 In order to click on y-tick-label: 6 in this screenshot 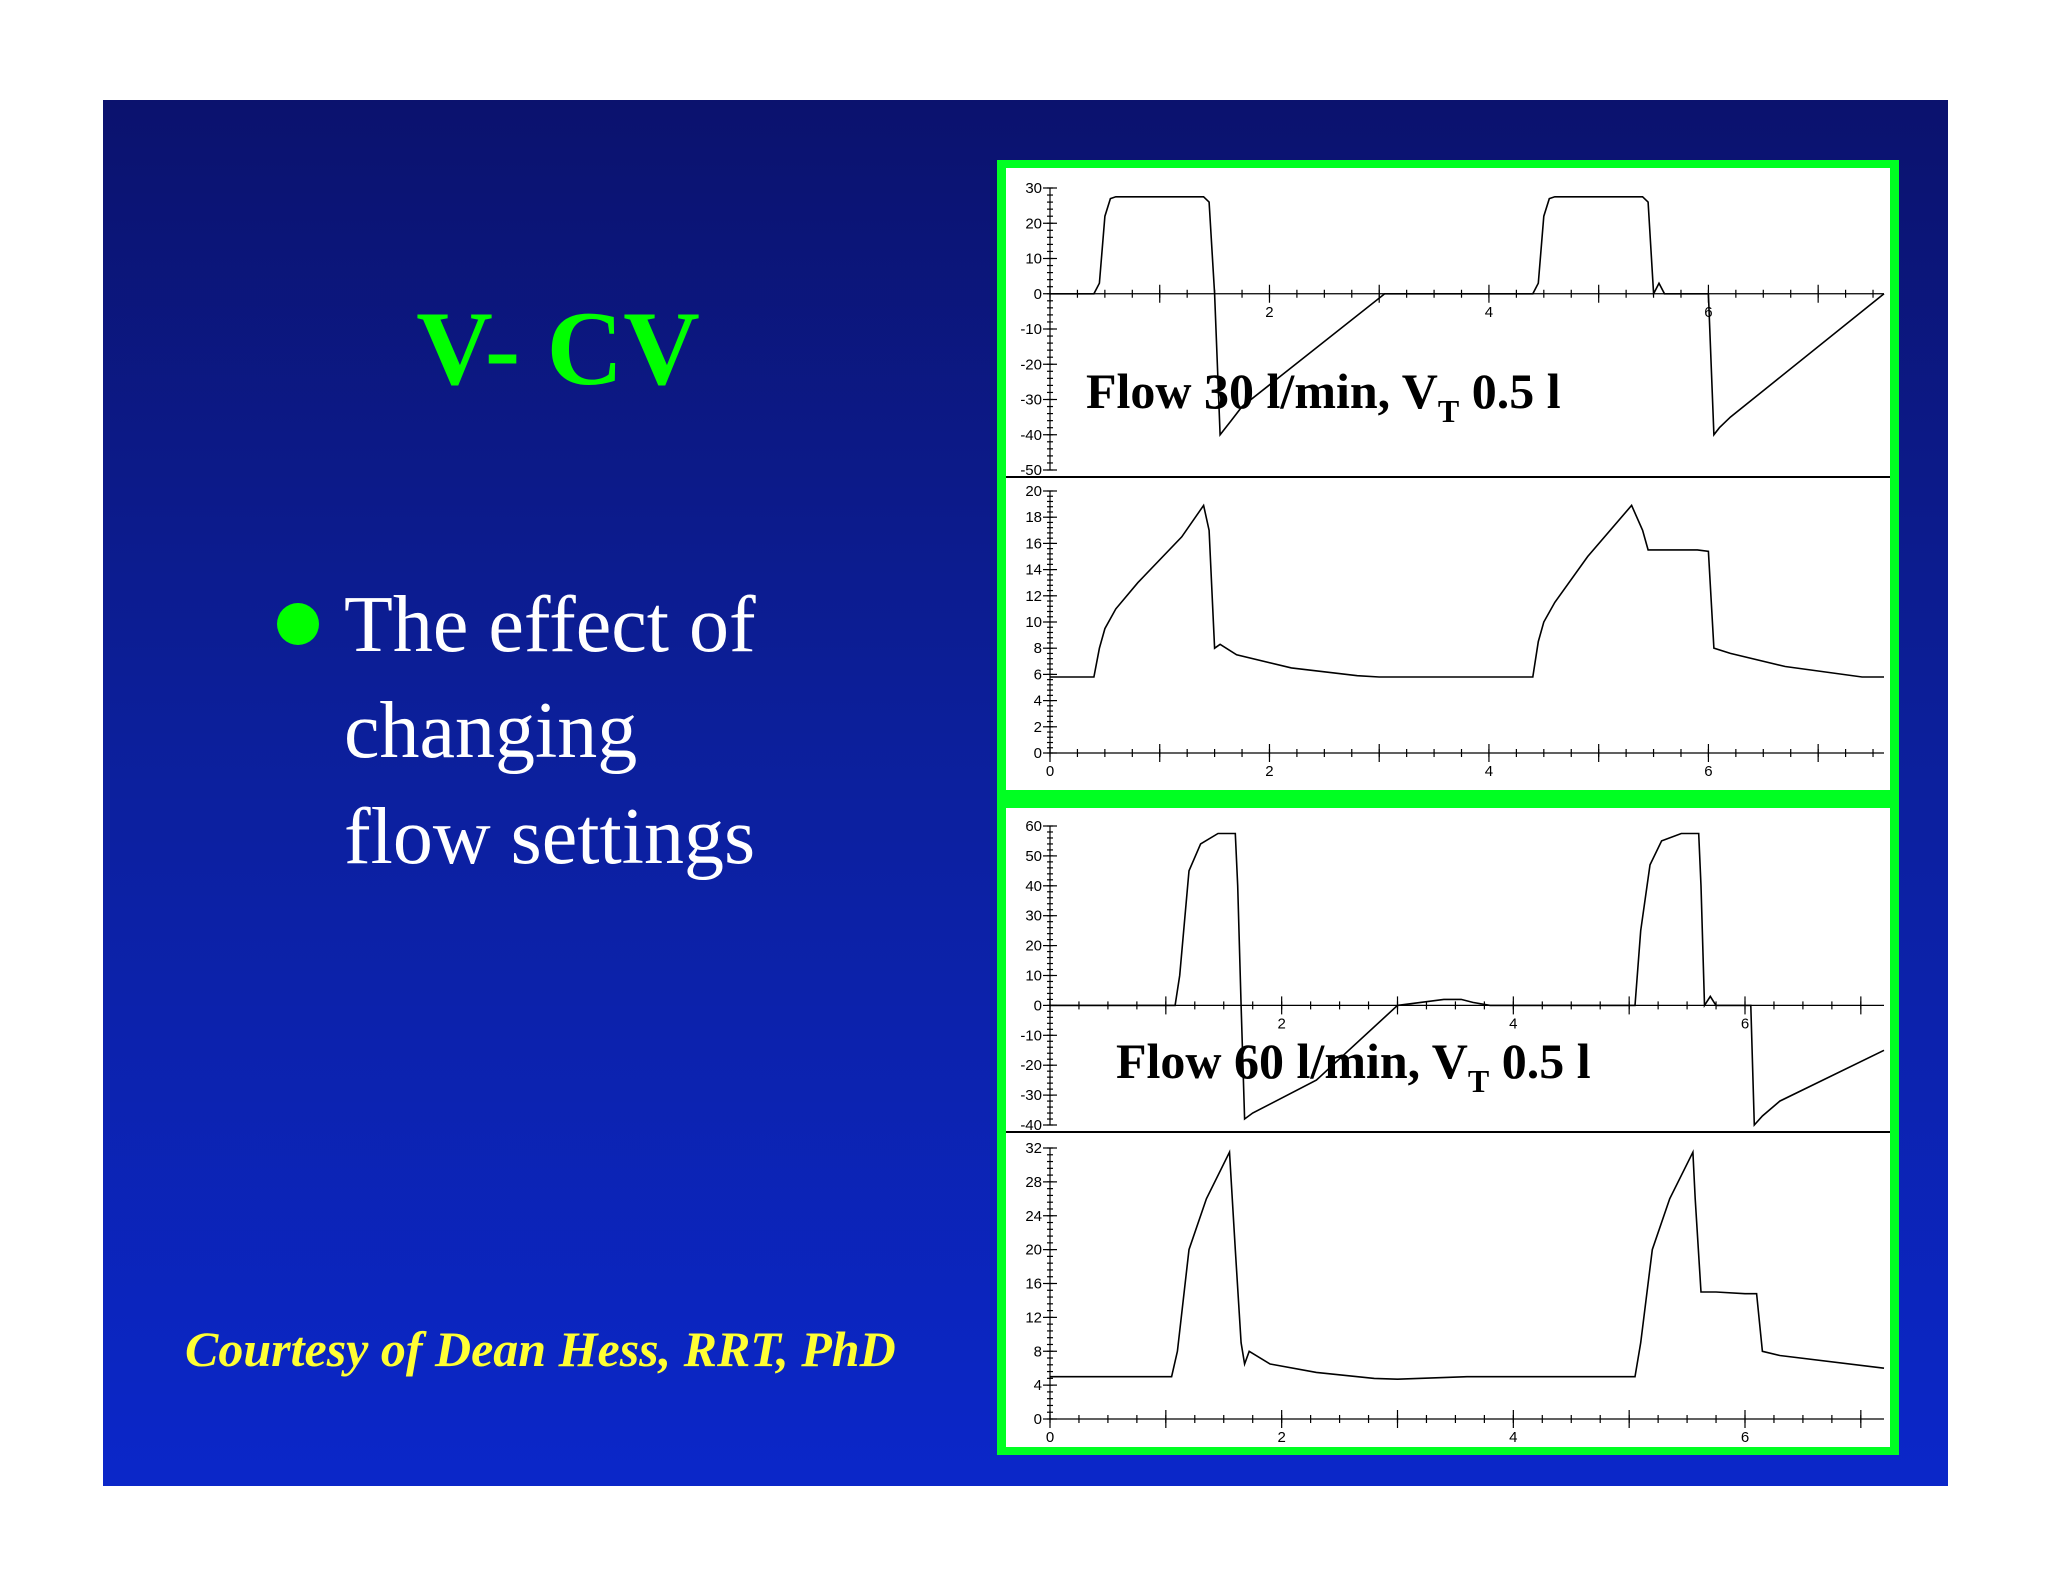, I will do `click(1038, 674)`.